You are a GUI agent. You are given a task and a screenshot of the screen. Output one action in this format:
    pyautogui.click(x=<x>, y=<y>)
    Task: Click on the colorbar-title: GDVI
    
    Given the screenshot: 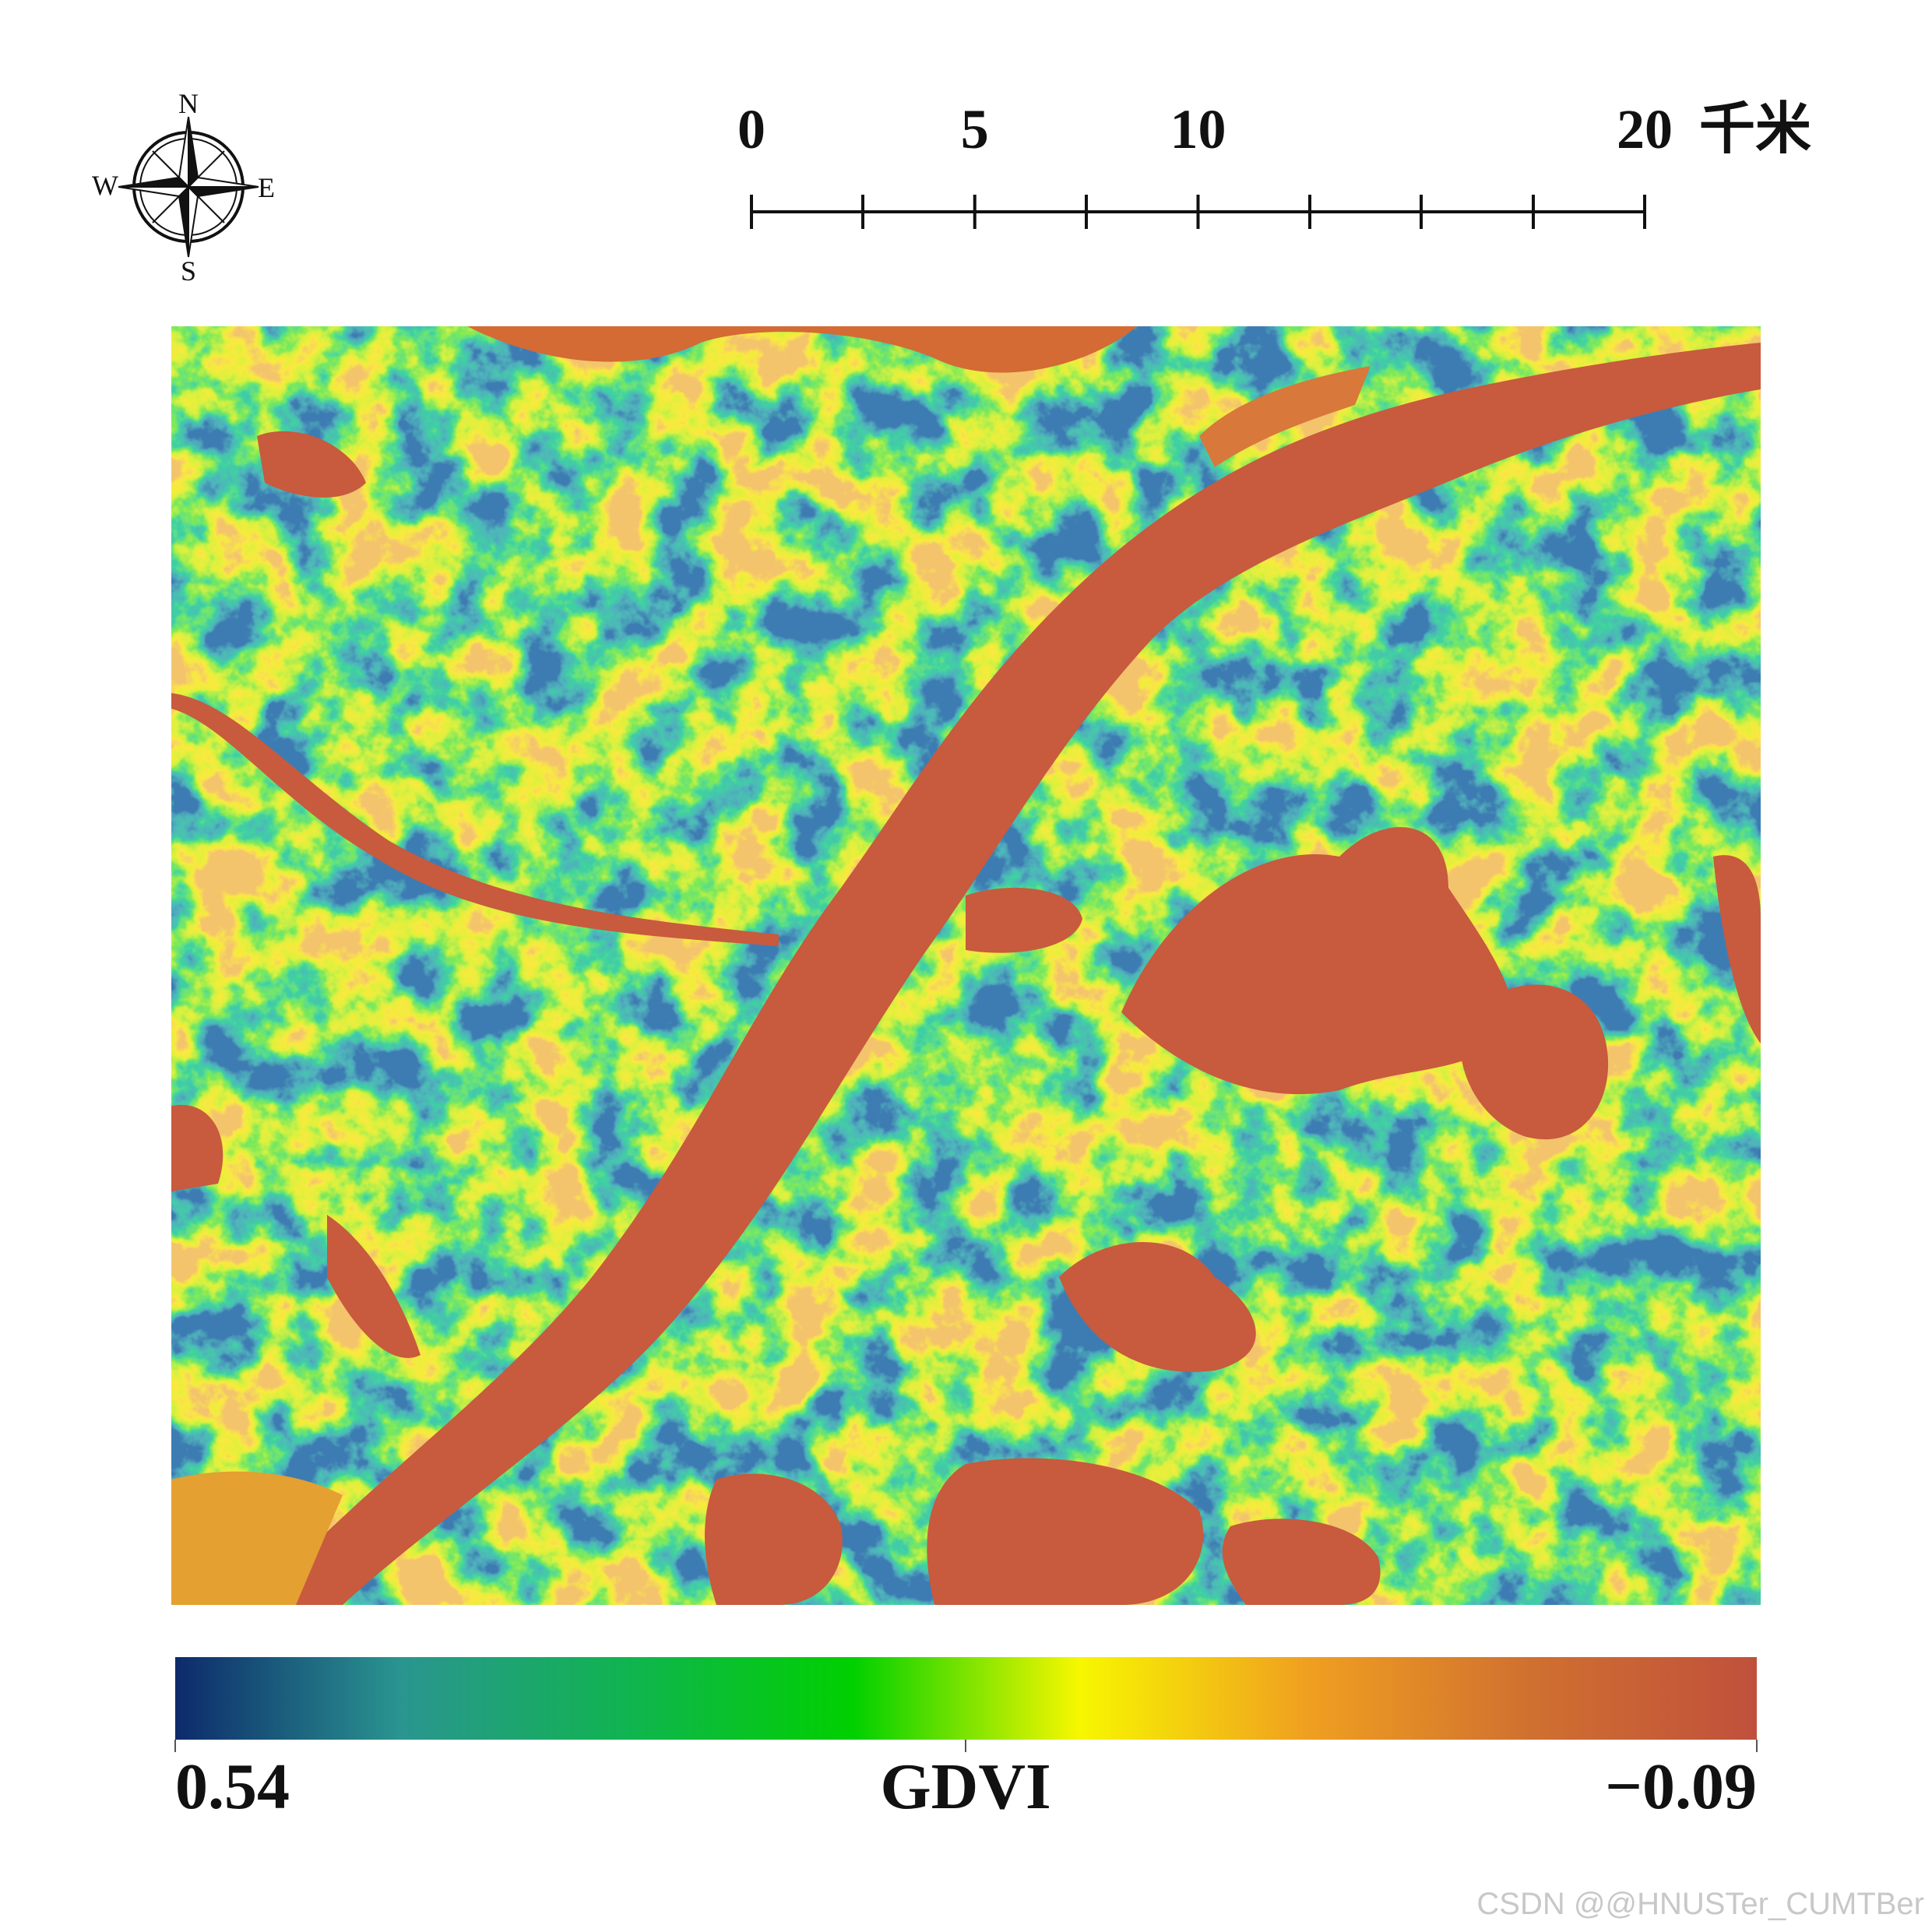 What is the action you would take?
    pyautogui.click(x=965, y=1787)
    